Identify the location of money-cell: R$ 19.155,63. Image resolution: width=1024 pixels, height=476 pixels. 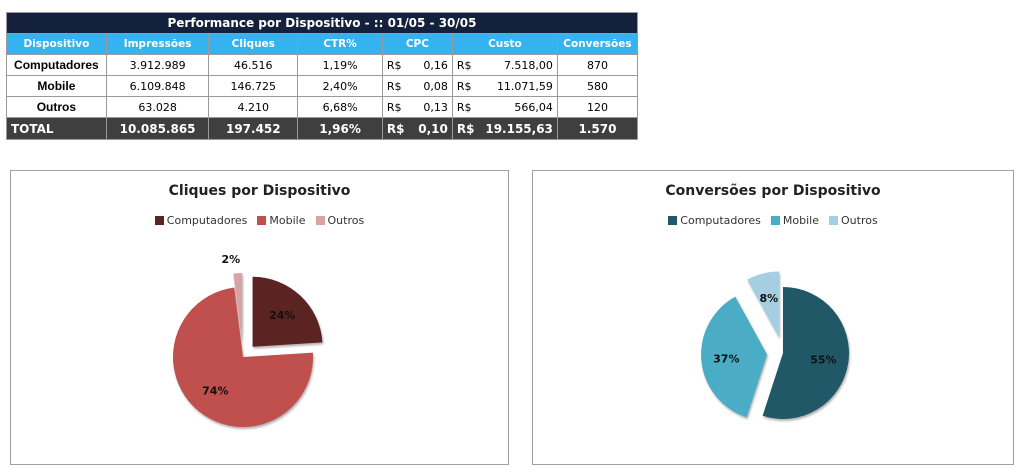
(504, 128).